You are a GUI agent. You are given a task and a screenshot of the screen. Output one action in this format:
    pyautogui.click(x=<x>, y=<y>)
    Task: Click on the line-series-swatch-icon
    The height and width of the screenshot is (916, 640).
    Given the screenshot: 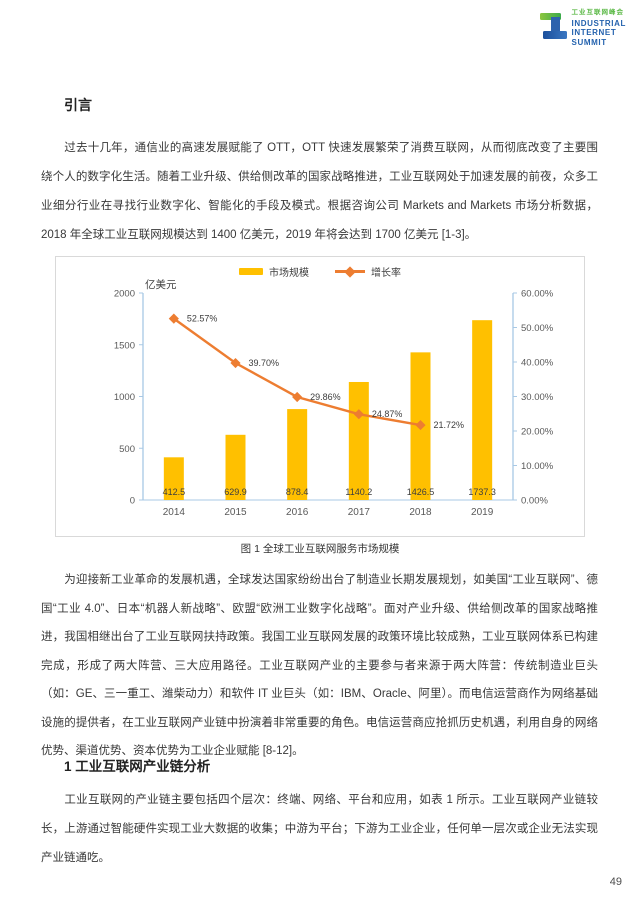 What is the action you would take?
    pyautogui.click(x=350, y=271)
    